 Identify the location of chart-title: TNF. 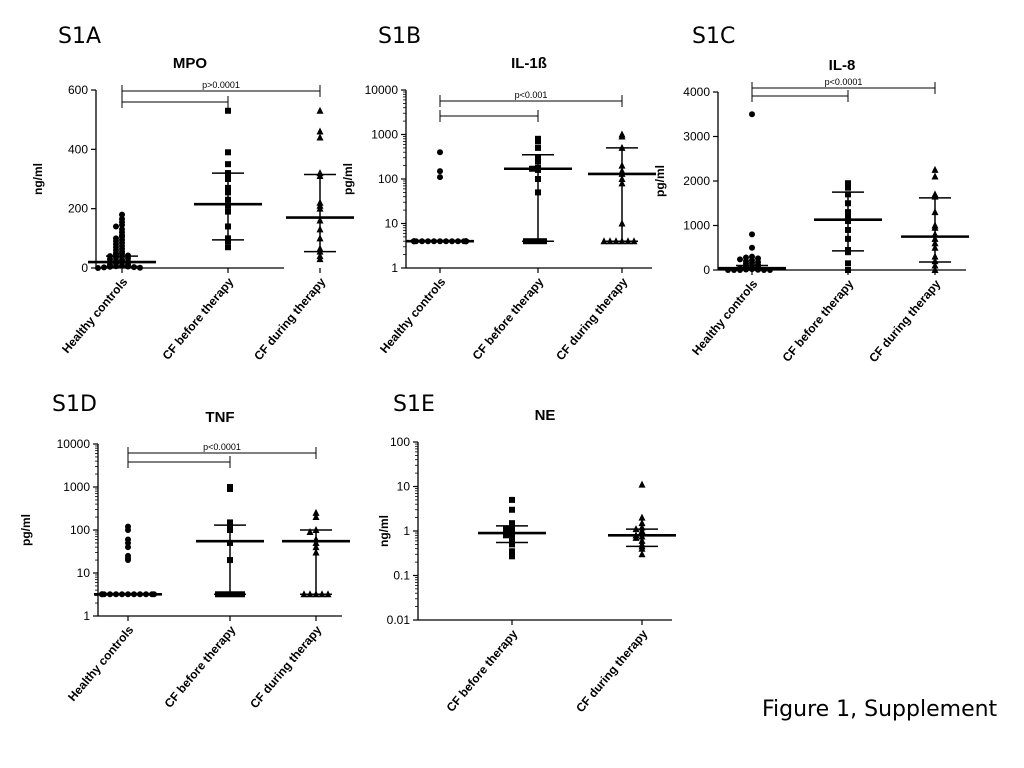
(219, 417).